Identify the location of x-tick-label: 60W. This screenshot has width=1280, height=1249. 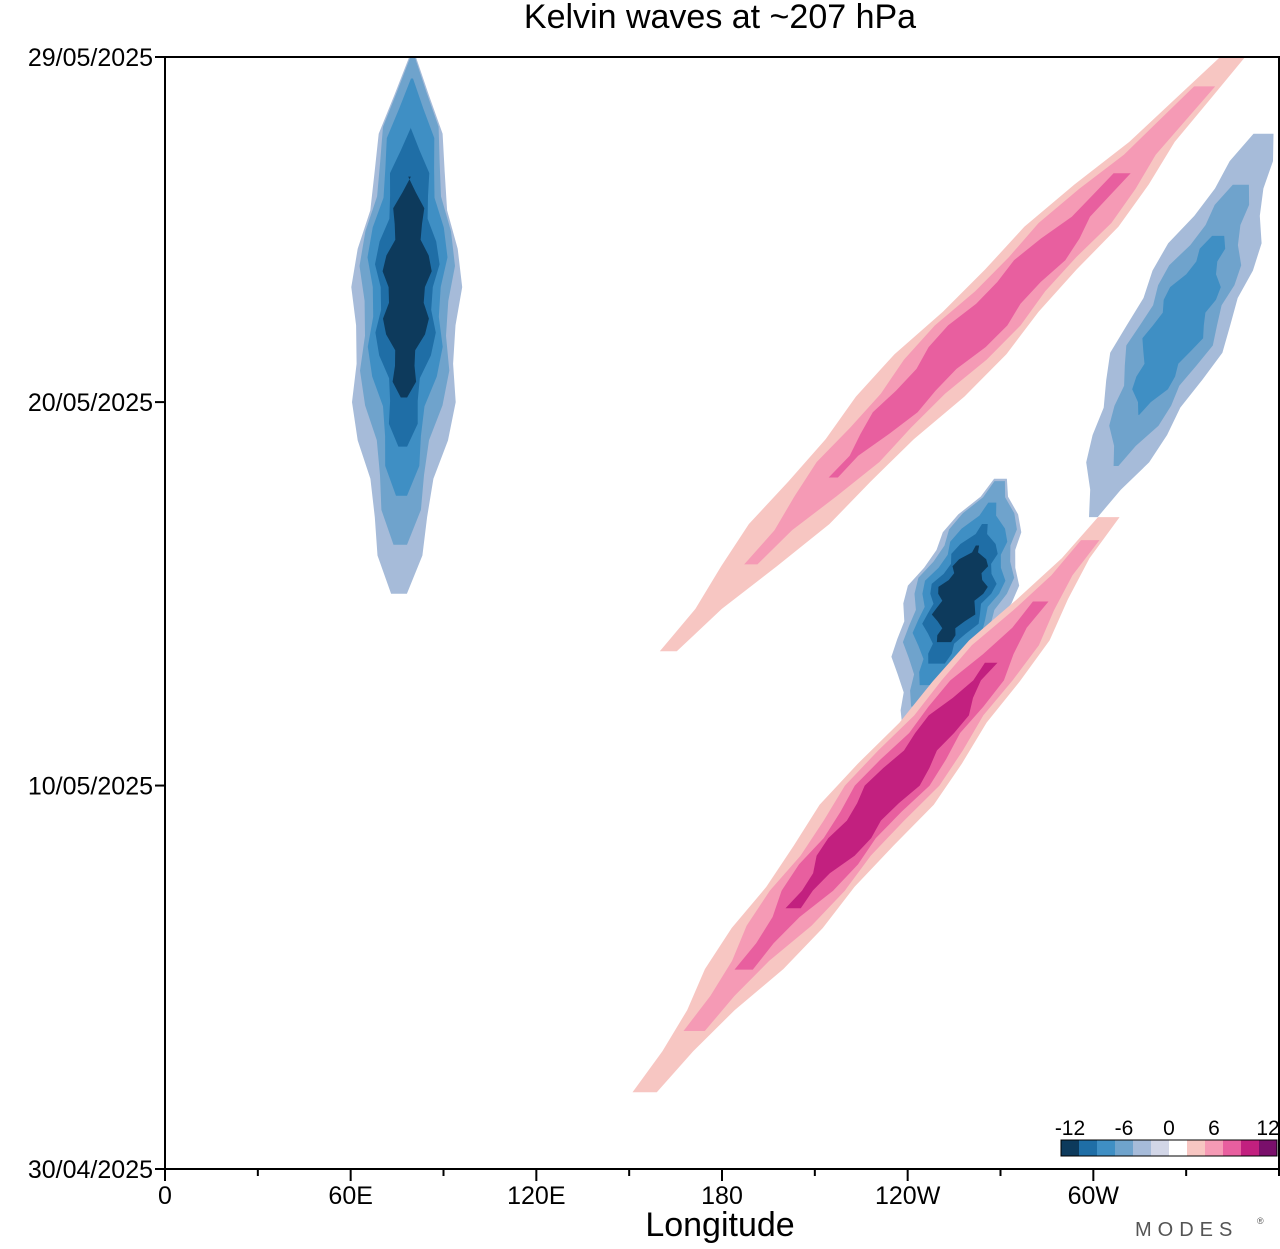
(1094, 1196).